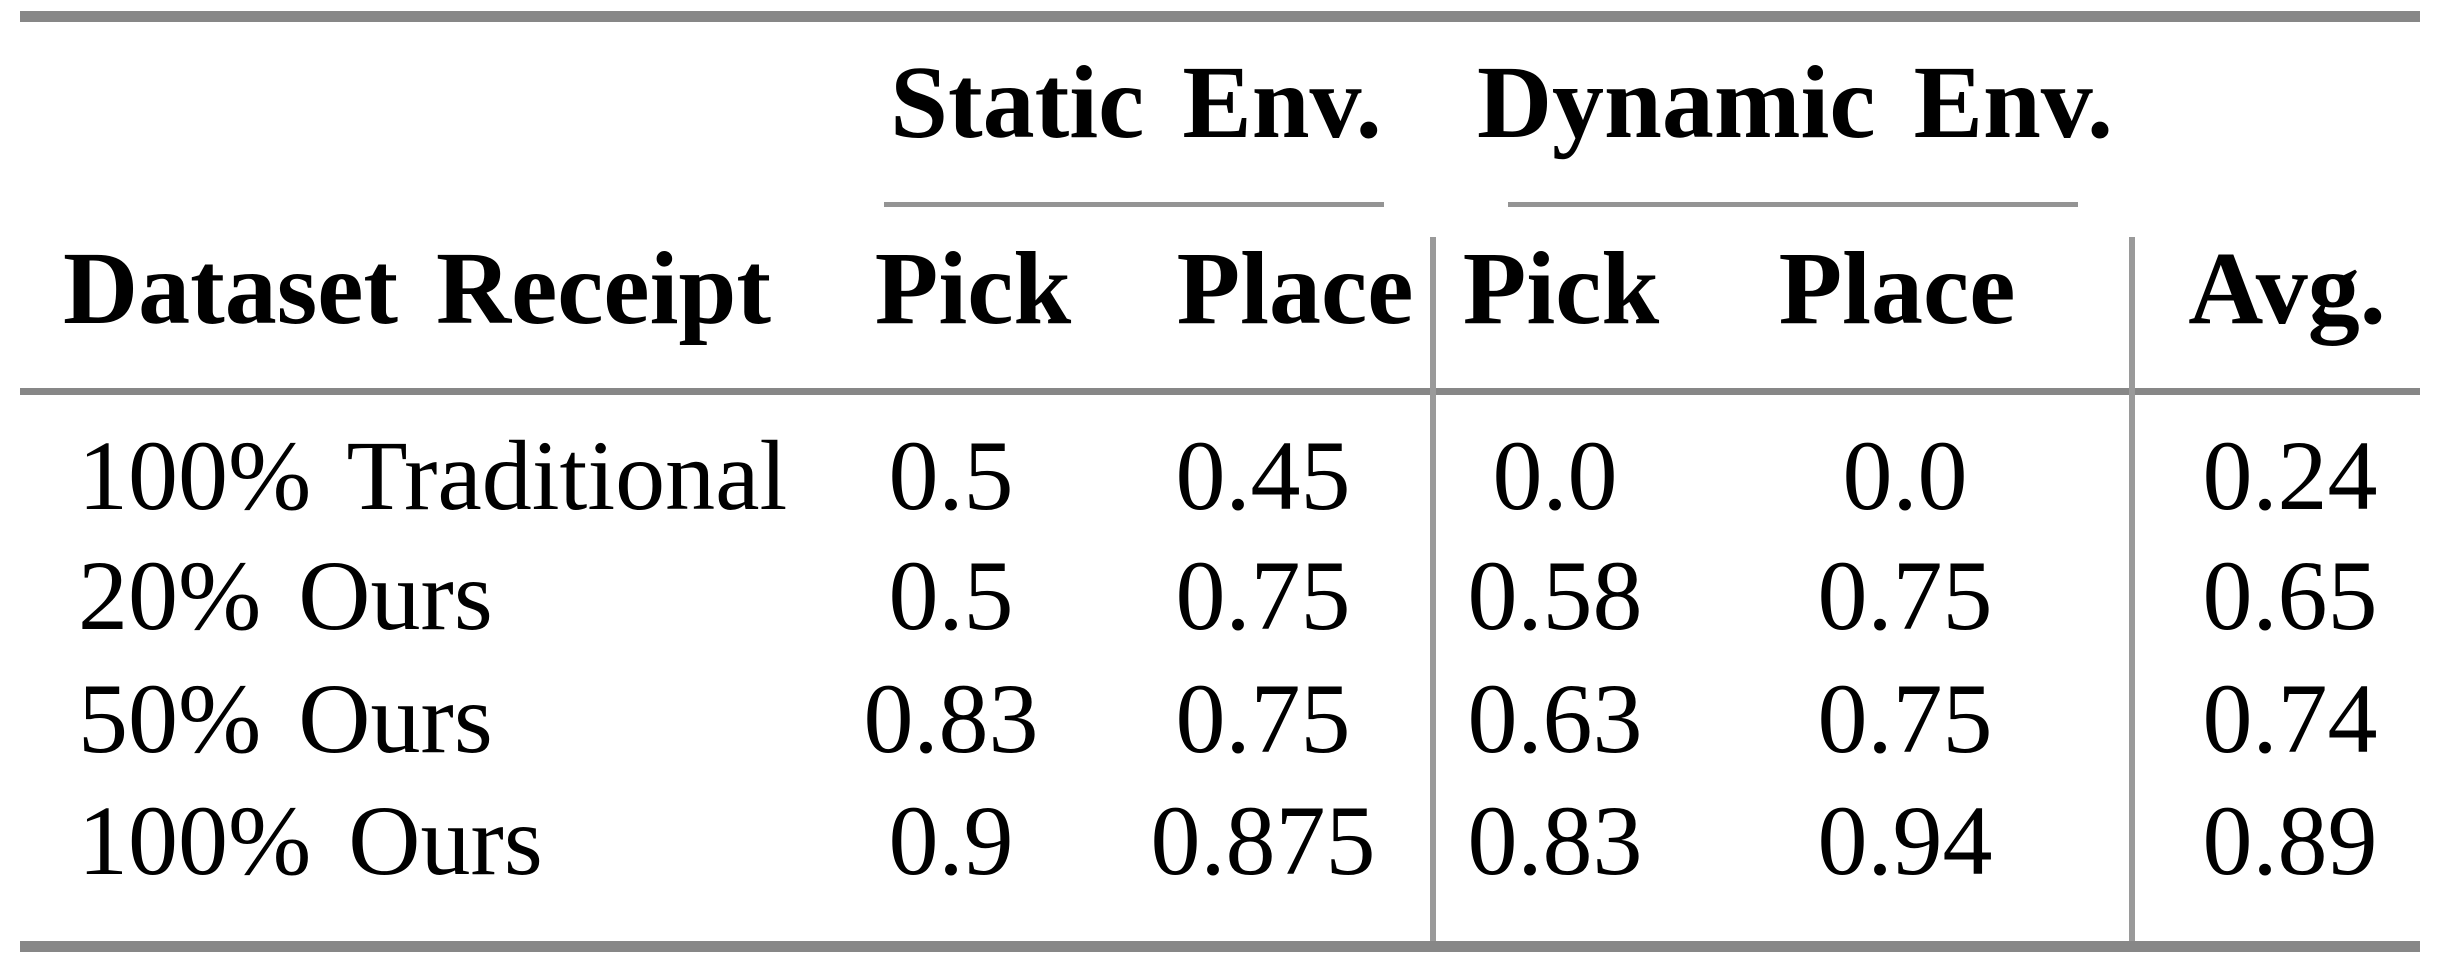  What do you see at coordinates (2287, 288) in the screenshot?
I see `col-header-avg: Avg.` at bounding box center [2287, 288].